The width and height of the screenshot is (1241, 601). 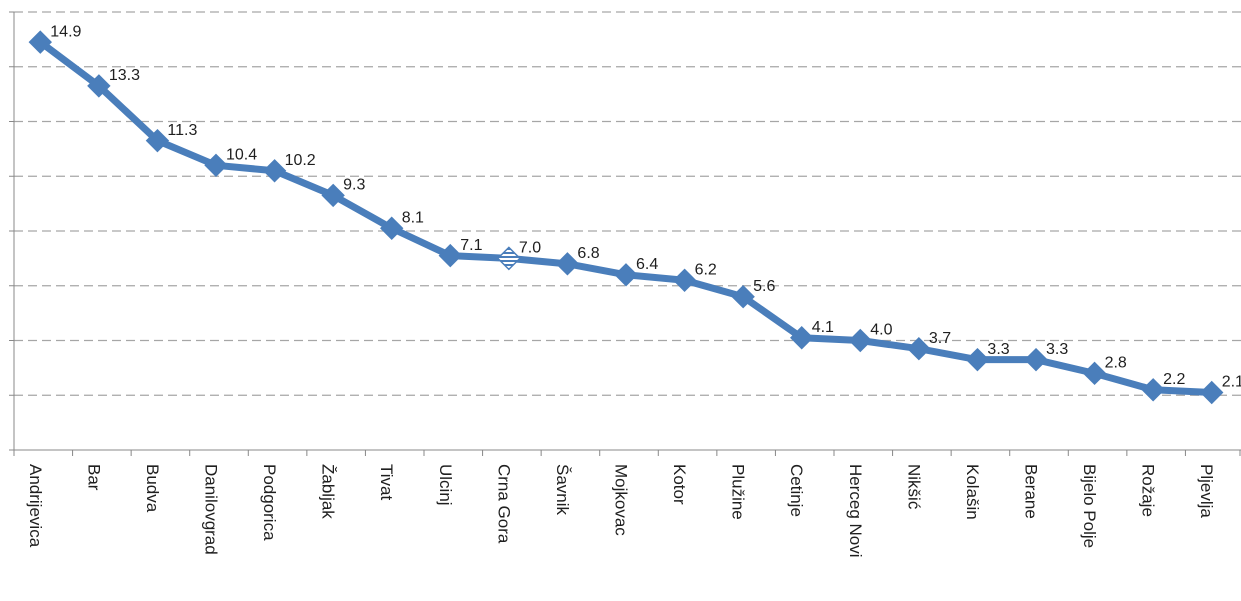 What do you see at coordinates (530, 248) in the screenshot?
I see `data-label: 7.0` at bounding box center [530, 248].